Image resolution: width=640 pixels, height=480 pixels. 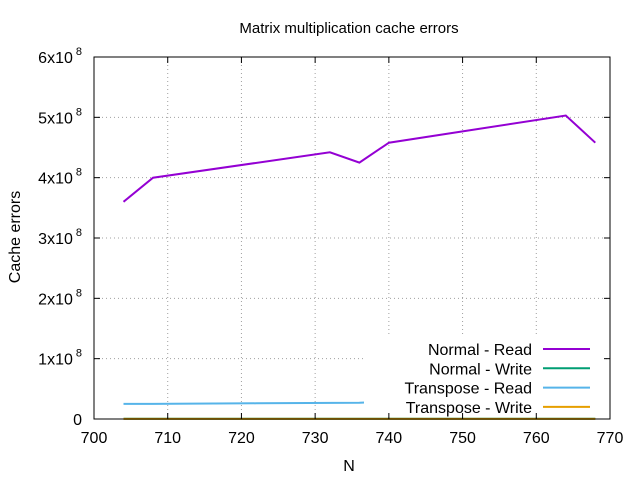 I want to click on x-tick-label: 770, so click(x=610, y=438).